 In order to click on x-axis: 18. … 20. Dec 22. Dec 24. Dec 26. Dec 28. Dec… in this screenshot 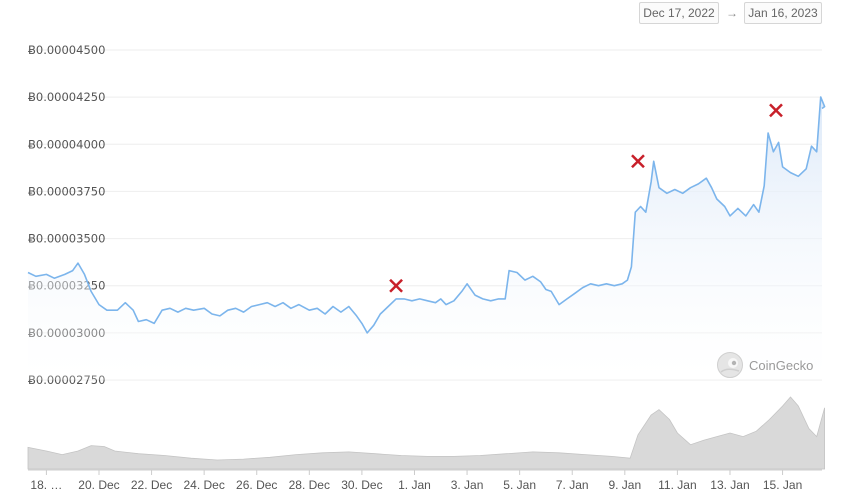, I will do `click(425, 480)`.